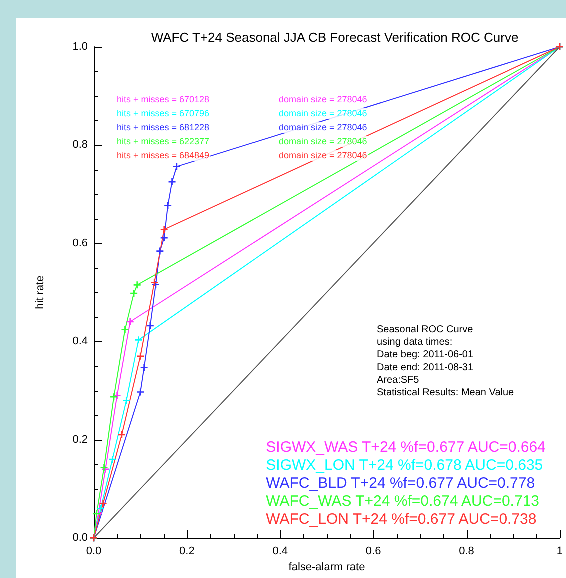 The width and height of the screenshot is (566, 578). What do you see at coordinates (401, 519) in the screenshot?
I see `text: WAFC_LON T+24 %f=0.677 AUC=0.738` at bounding box center [401, 519].